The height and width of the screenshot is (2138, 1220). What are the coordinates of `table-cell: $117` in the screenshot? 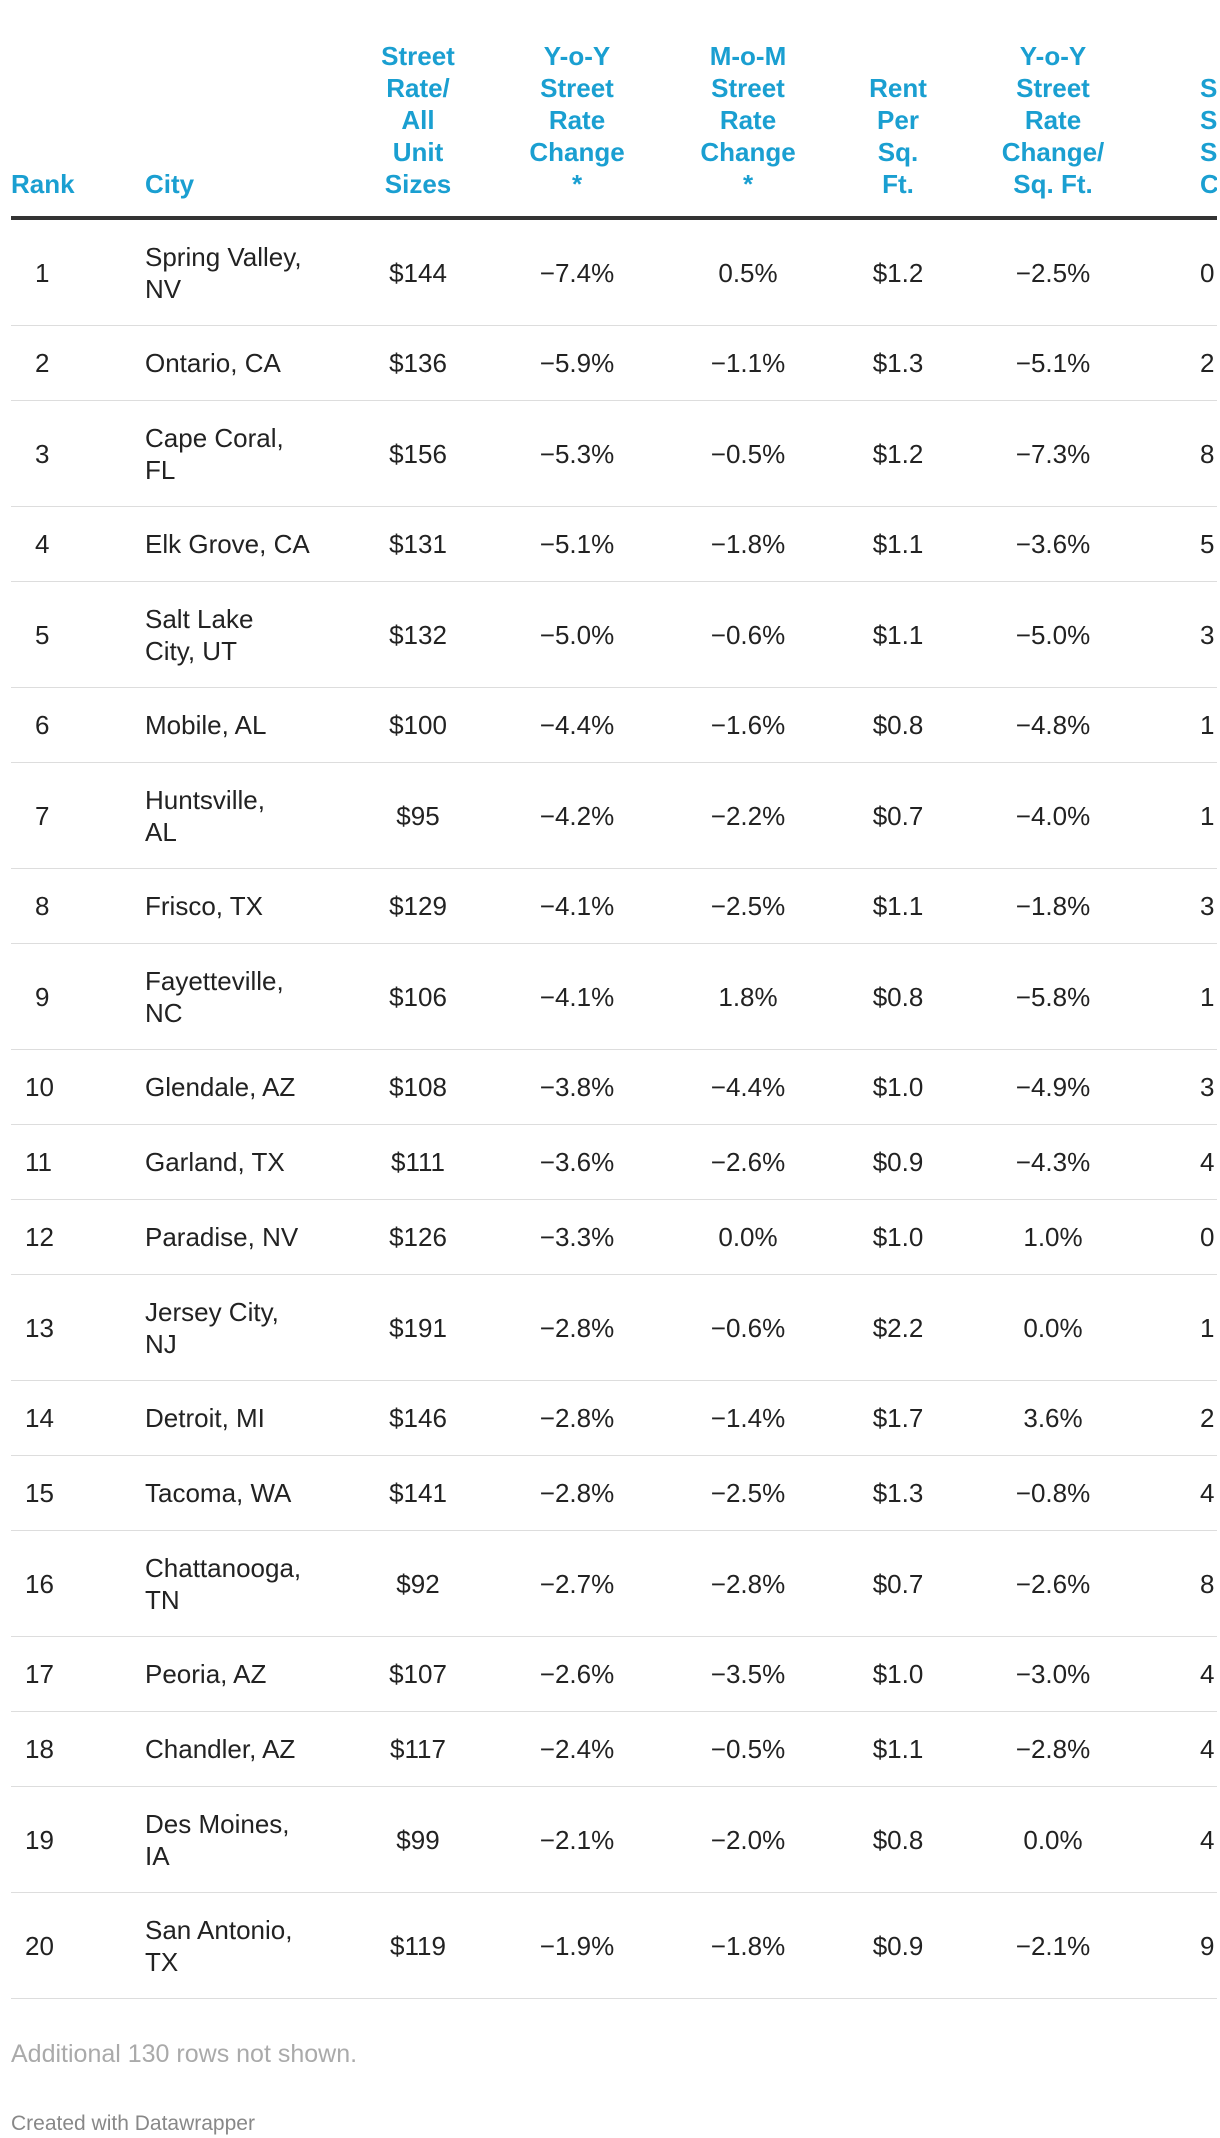 It's located at (418, 1749).